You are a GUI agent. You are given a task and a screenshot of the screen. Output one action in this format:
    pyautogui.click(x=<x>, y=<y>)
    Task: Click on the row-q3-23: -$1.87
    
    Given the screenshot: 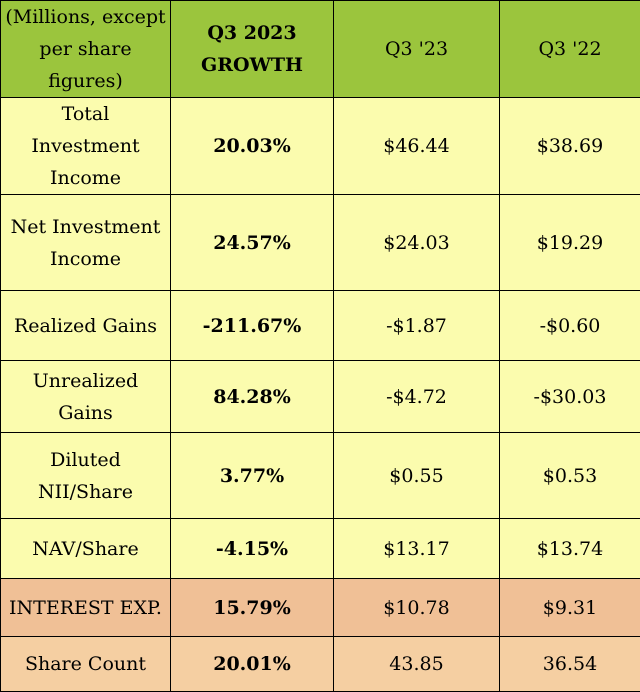 What is the action you would take?
    pyautogui.click(x=417, y=326)
    